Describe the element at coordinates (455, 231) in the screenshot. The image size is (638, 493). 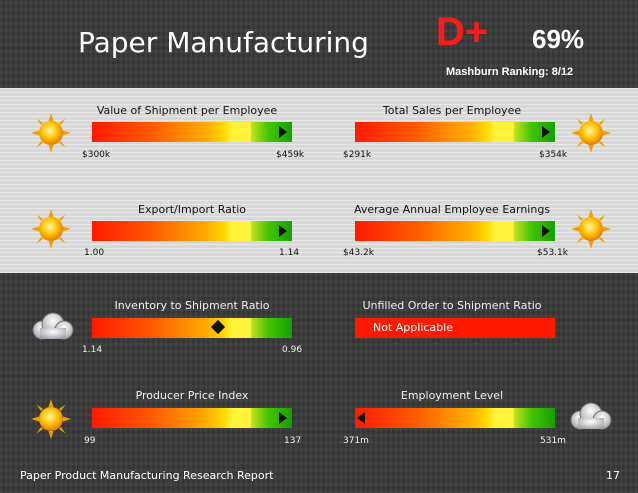
I see `annual-earnings-bar` at that location.